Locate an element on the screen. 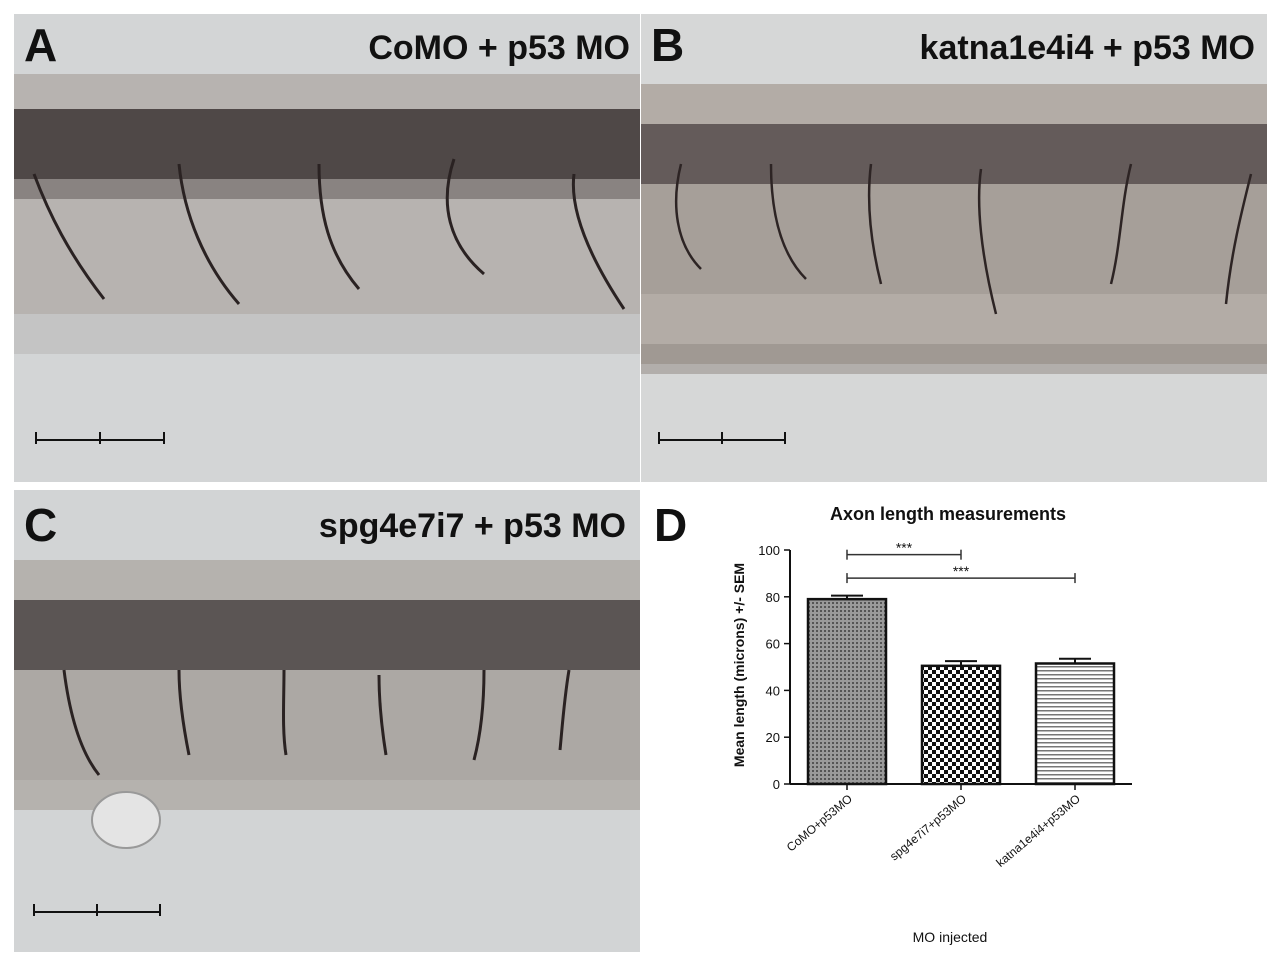 The width and height of the screenshot is (1280, 968). scale-bar-b is located at coordinates (722, 438).